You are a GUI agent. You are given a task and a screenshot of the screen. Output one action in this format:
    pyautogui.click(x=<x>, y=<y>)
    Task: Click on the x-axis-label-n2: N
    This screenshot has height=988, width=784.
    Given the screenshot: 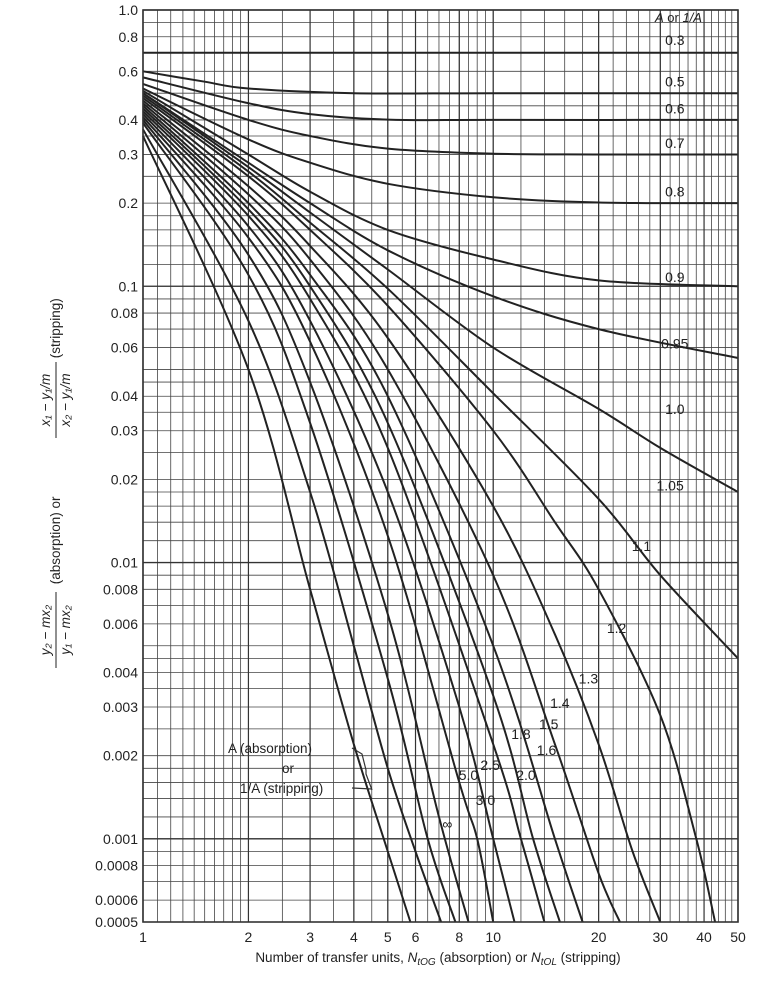 What is the action you would take?
    pyautogui.click(x=536, y=957)
    